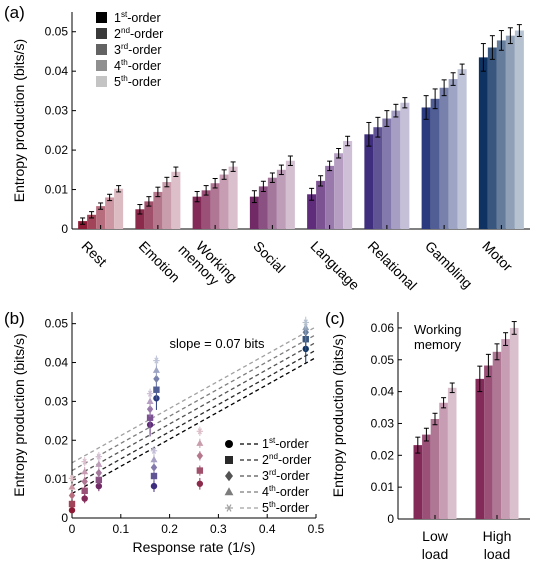 The height and width of the screenshot is (568, 539). I want to click on x-tick-label: 0.2, so click(169, 529).